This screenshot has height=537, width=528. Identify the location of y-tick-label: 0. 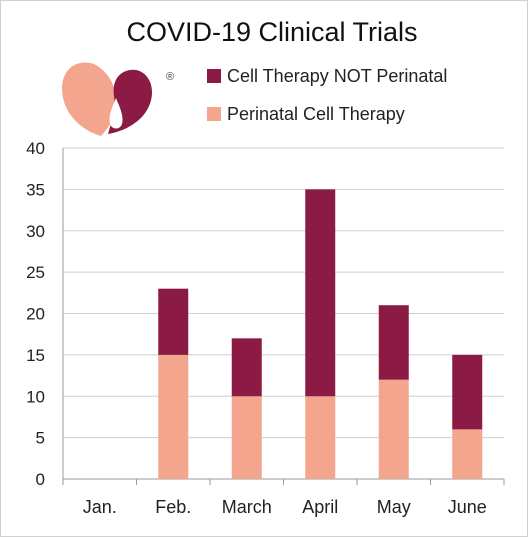
(40, 479).